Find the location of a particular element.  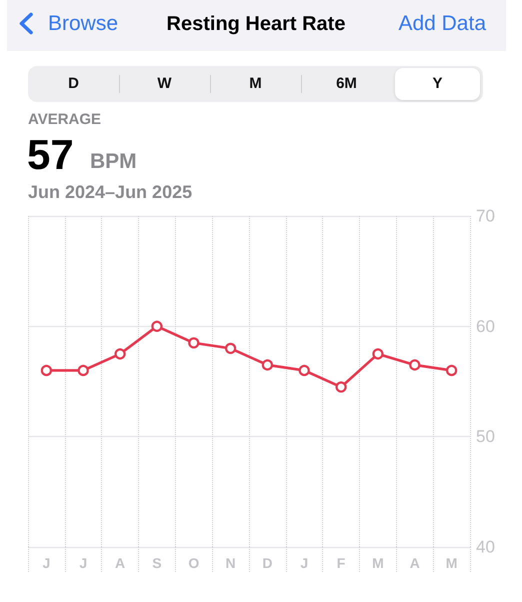

text: 57 is located at coordinates (50, 154).